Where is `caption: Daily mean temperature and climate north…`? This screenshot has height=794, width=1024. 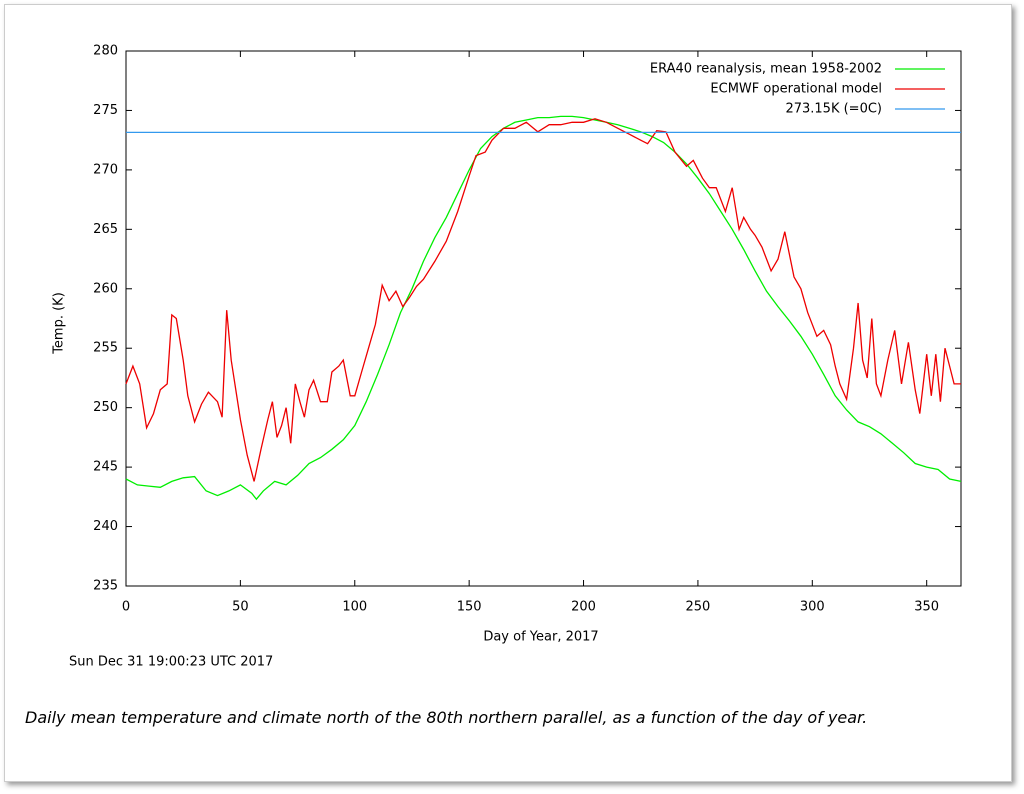
caption: Daily mean temperature and climate north… is located at coordinates (446, 717).